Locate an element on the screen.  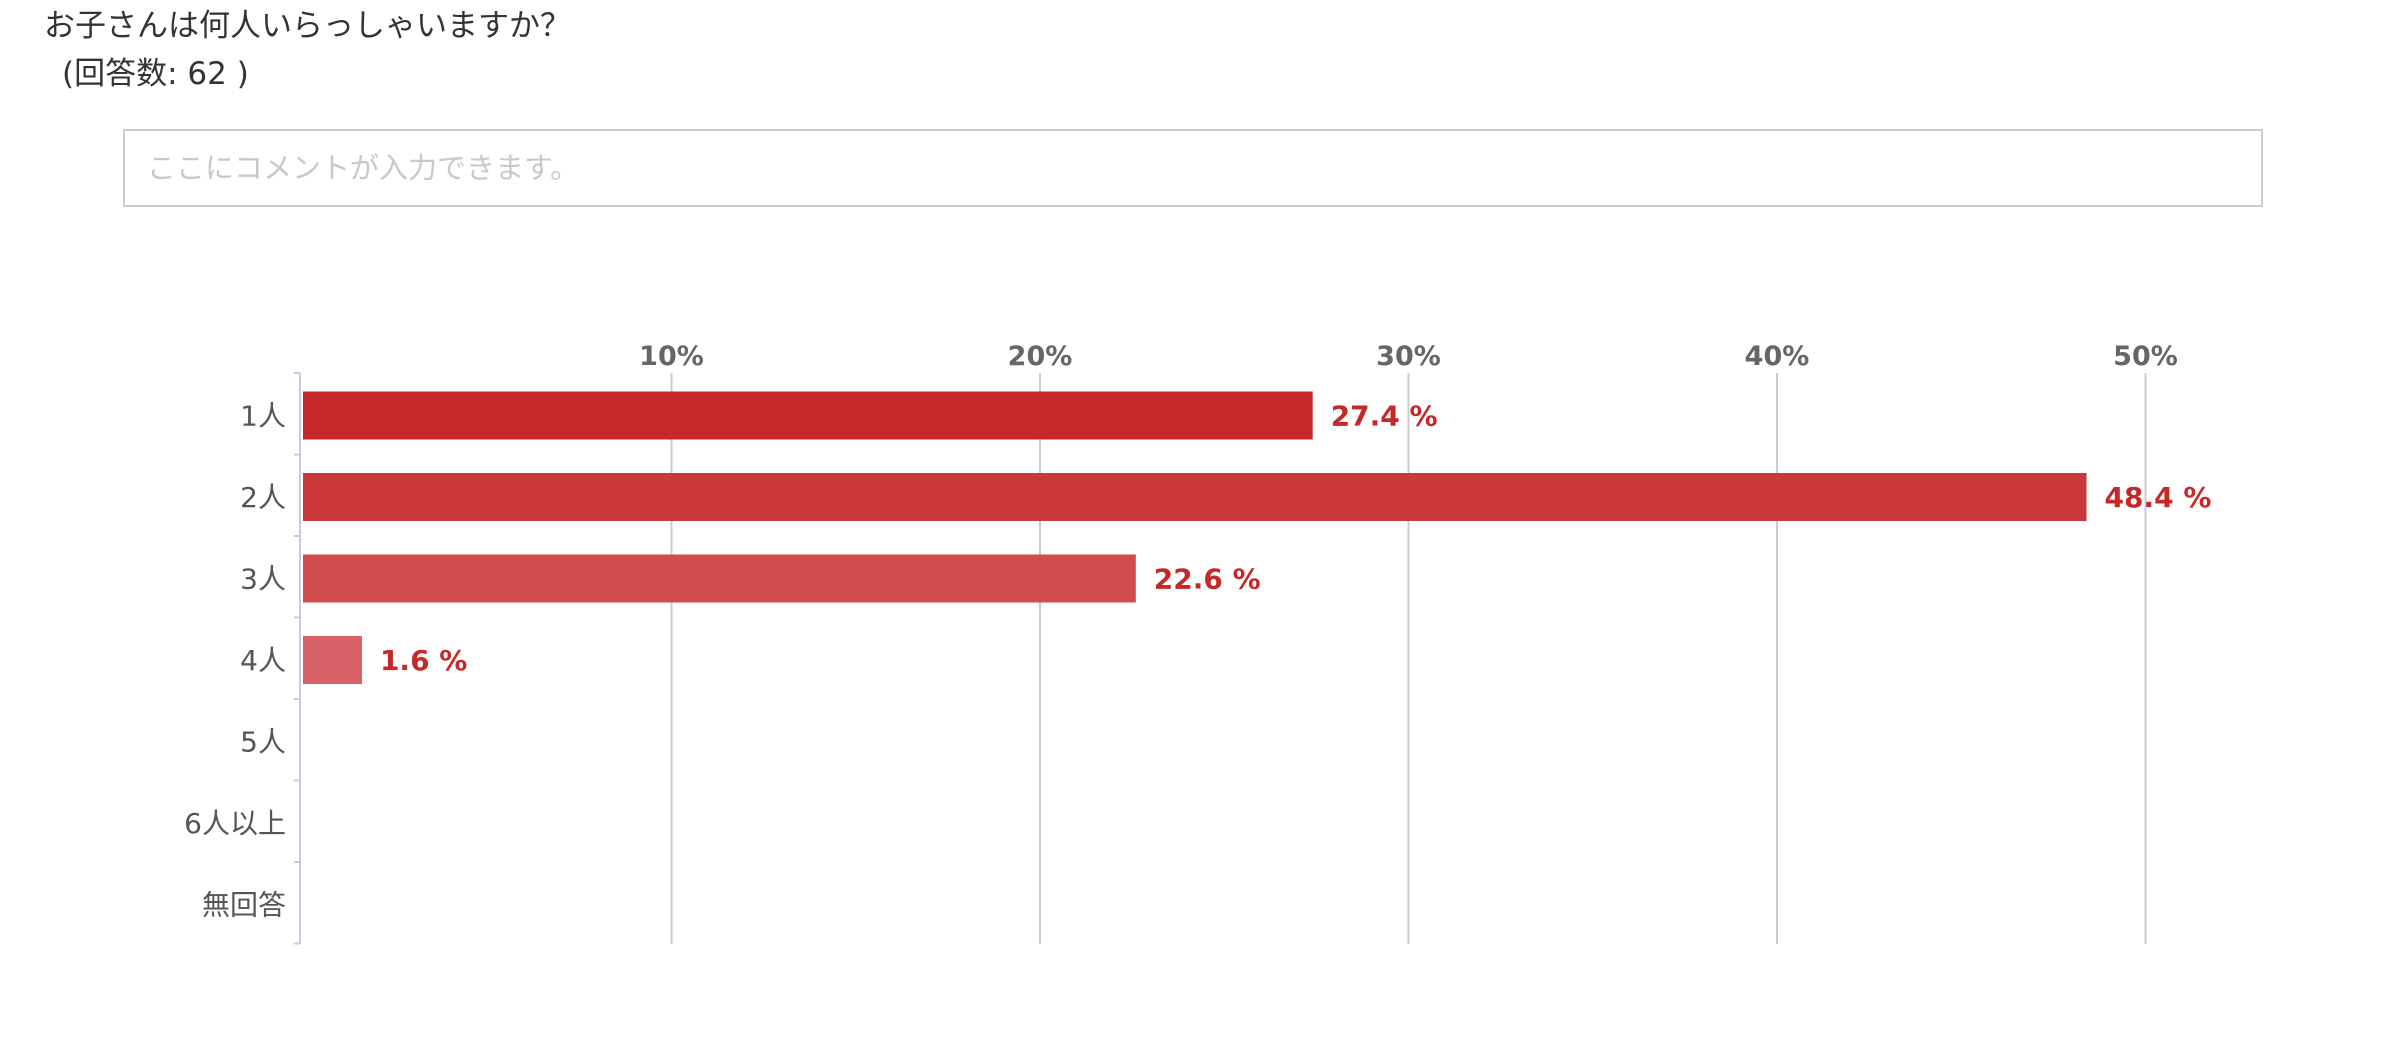
category-label: 無回答 is located at coordinates (244, 905).